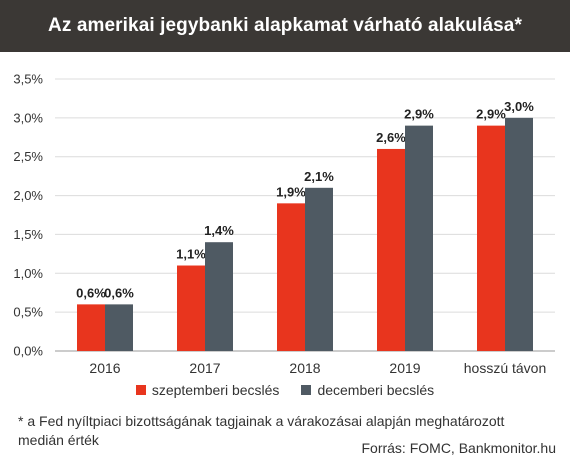 This screenshot has width=570, height=466. I want to click on data-label: 3,0%, so click(519, 106).